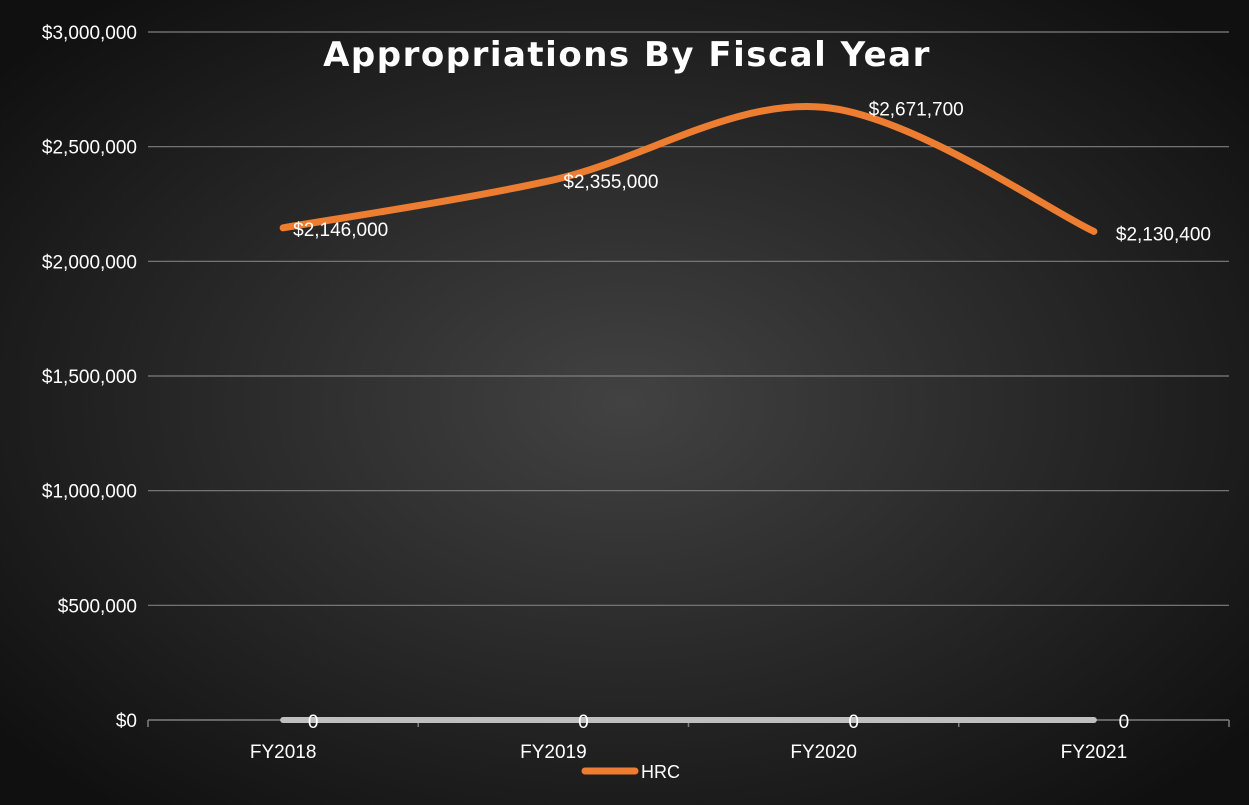 The image size is (1249, 805). I want to click on data-label: $2,130,400, so click(1163, 234).